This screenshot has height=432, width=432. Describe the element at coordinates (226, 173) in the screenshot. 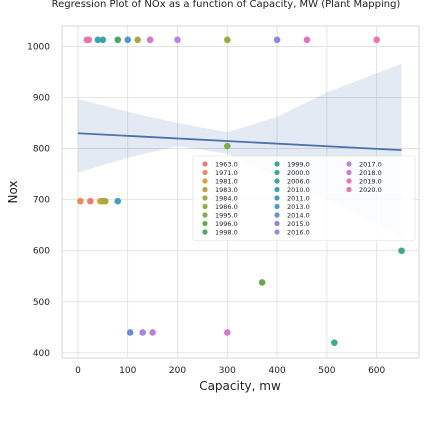

I see `legend-label: 1971.0` at that location.